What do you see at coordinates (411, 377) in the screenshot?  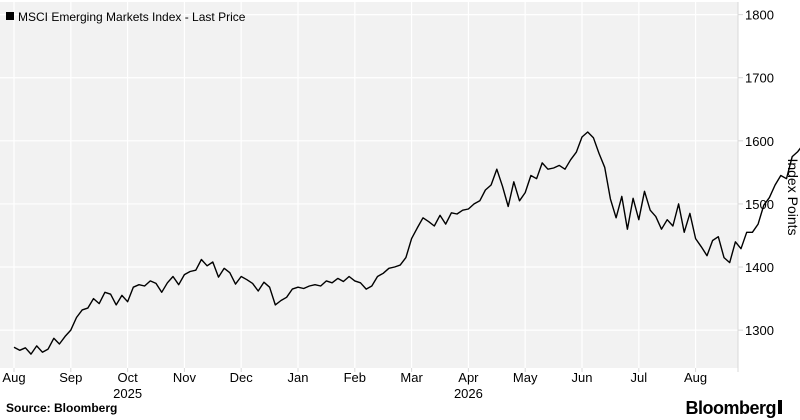 I see `x-tick-label: Mar` at bounding box center [411, 377].